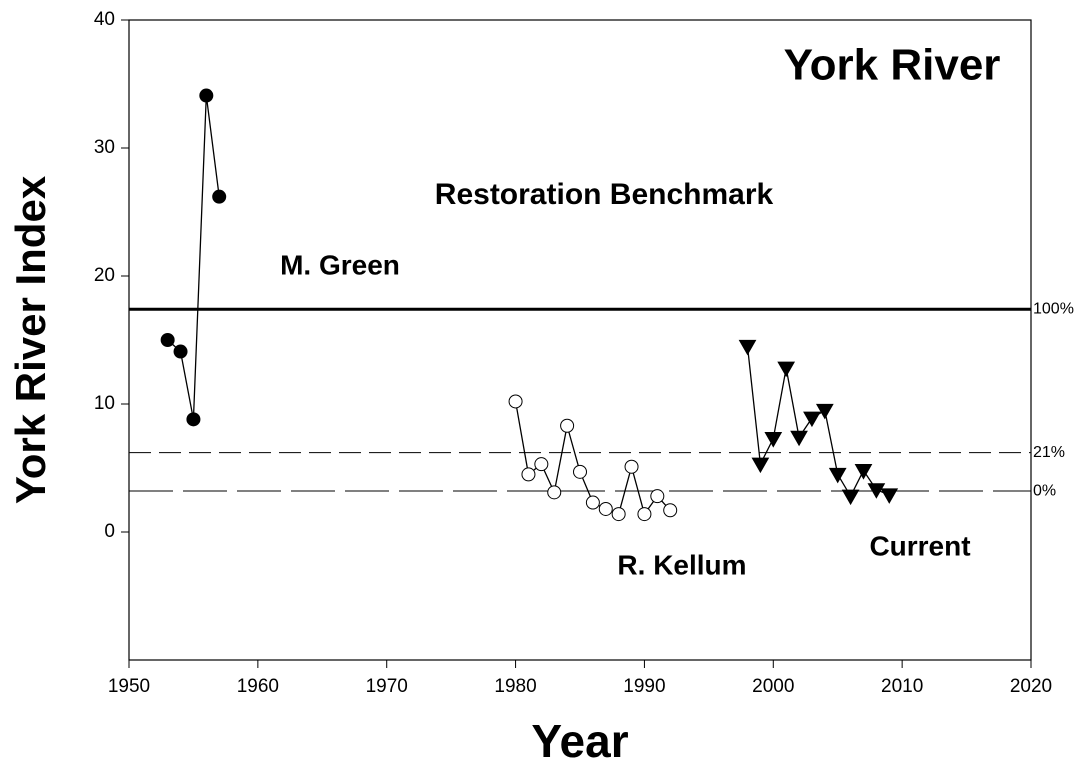 This screenshot has height=773, width=1086. I want to click on annotation: Current, so click(919, 545).